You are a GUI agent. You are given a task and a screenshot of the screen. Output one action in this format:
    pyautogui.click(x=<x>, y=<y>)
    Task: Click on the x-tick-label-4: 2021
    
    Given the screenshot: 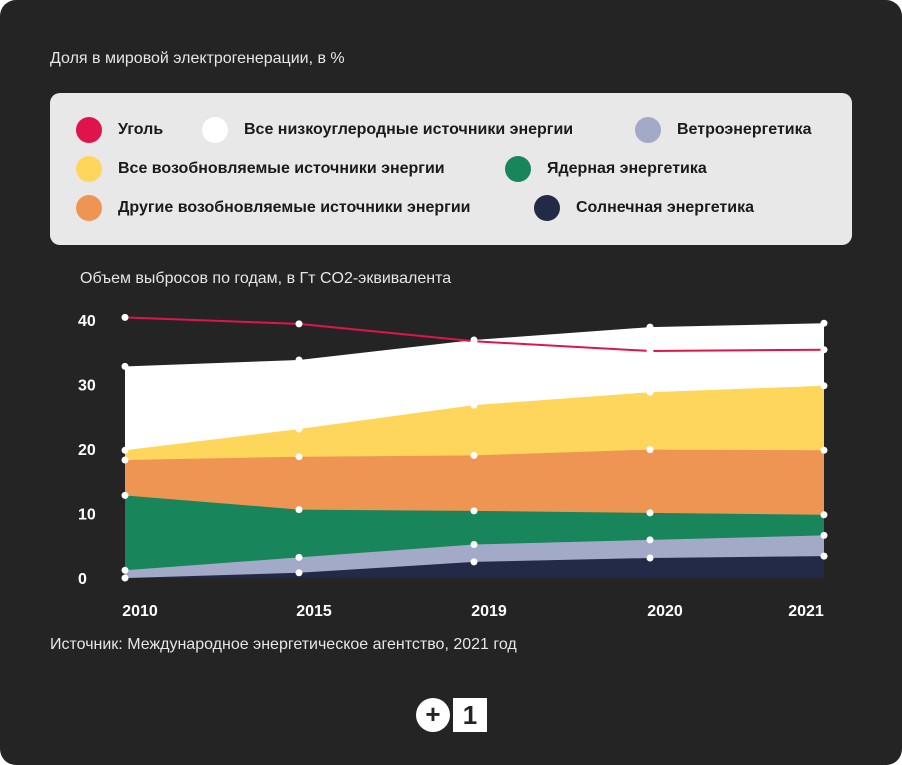 What is the action you would take?
    pyautogui.click(x=806, y=611)
    